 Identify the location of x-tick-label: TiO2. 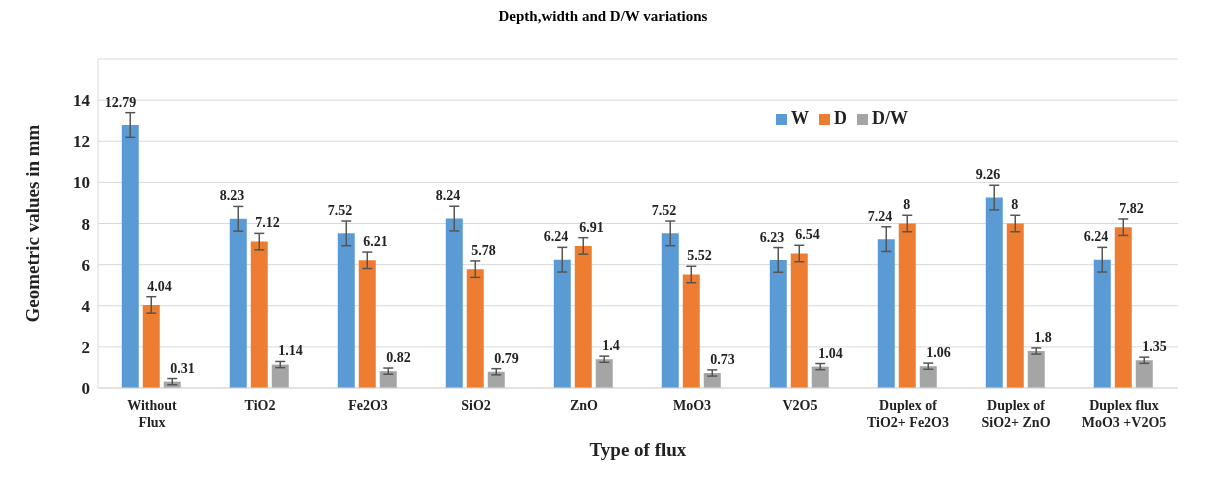
(260, 405).